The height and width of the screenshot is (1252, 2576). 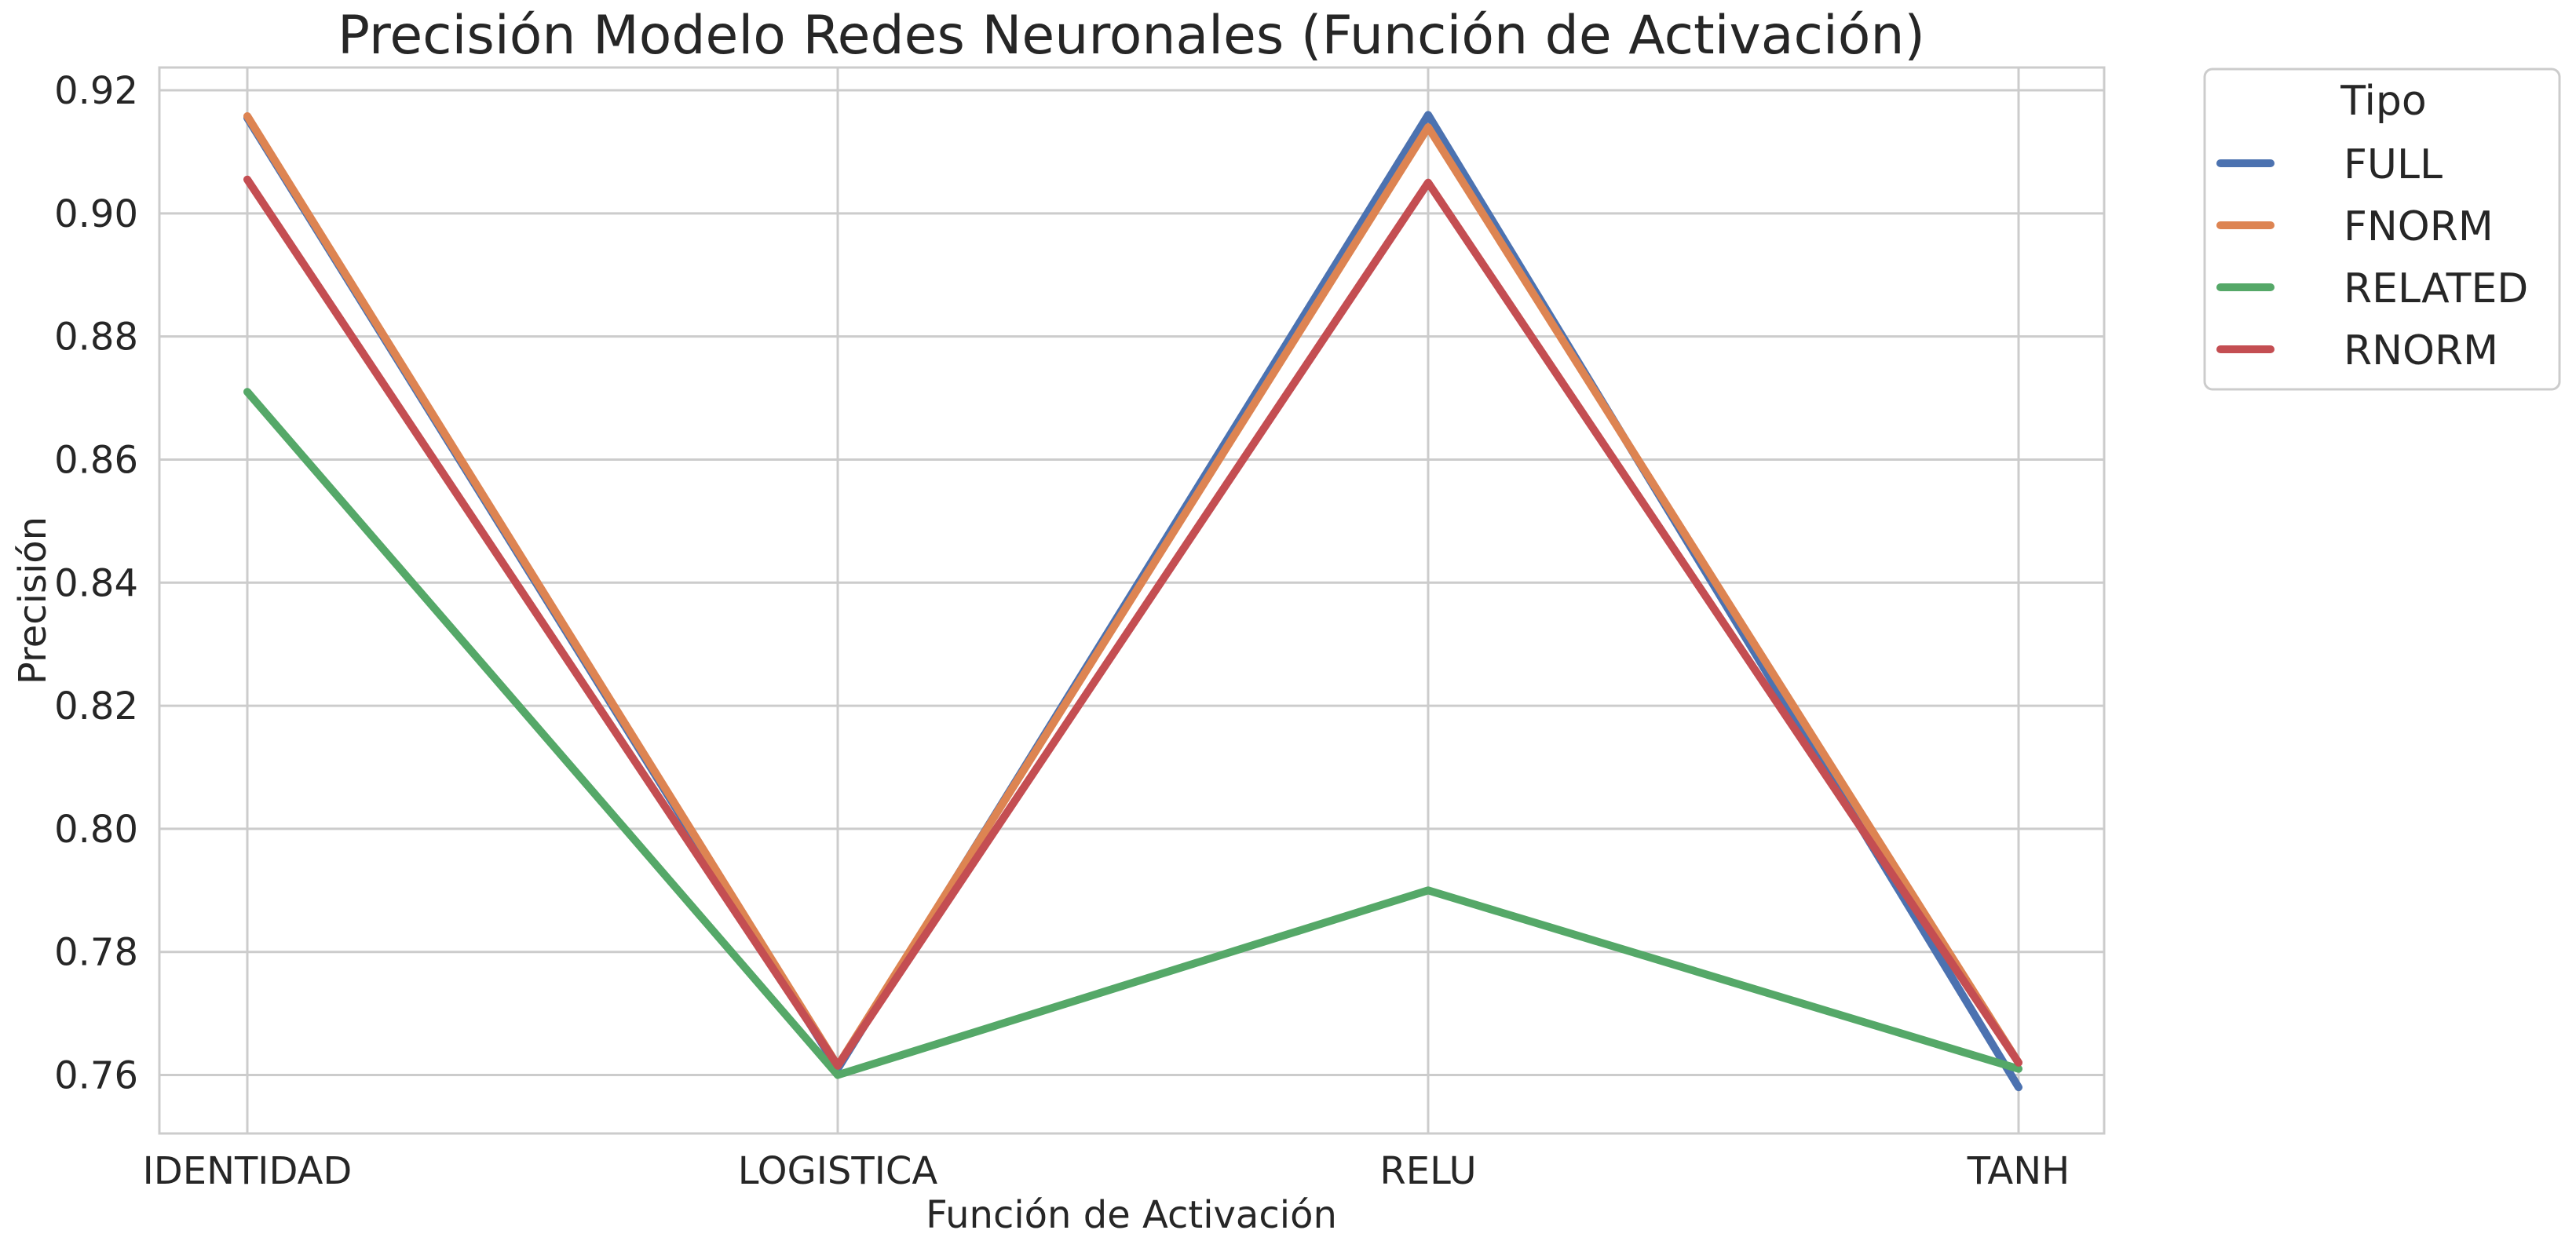 What do you see at coordinates (1131, 1215) in the screenshot?
I see `x-axis-label: Función de Activación` at bounding box center [1131, 1215].